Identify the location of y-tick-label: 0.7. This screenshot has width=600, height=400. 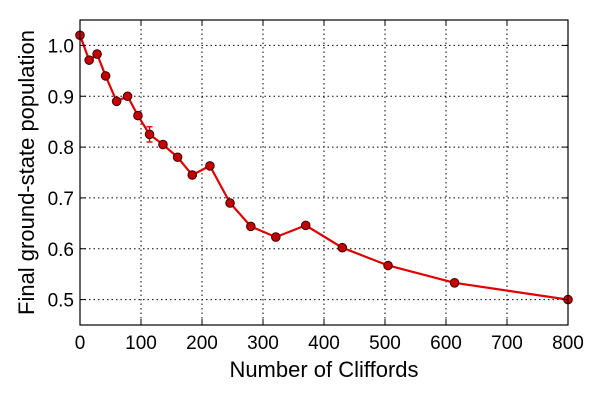
(61, 199).